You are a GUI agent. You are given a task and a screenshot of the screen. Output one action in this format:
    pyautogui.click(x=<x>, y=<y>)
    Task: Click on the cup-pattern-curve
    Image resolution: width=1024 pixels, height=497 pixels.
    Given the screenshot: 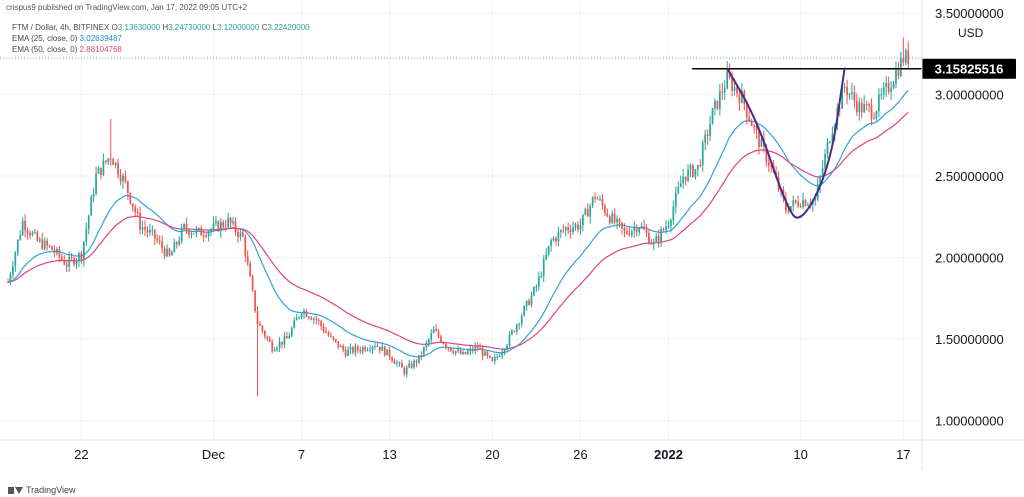 What is the action you would take?
    pyautogui.click(x=786, y=143)
    